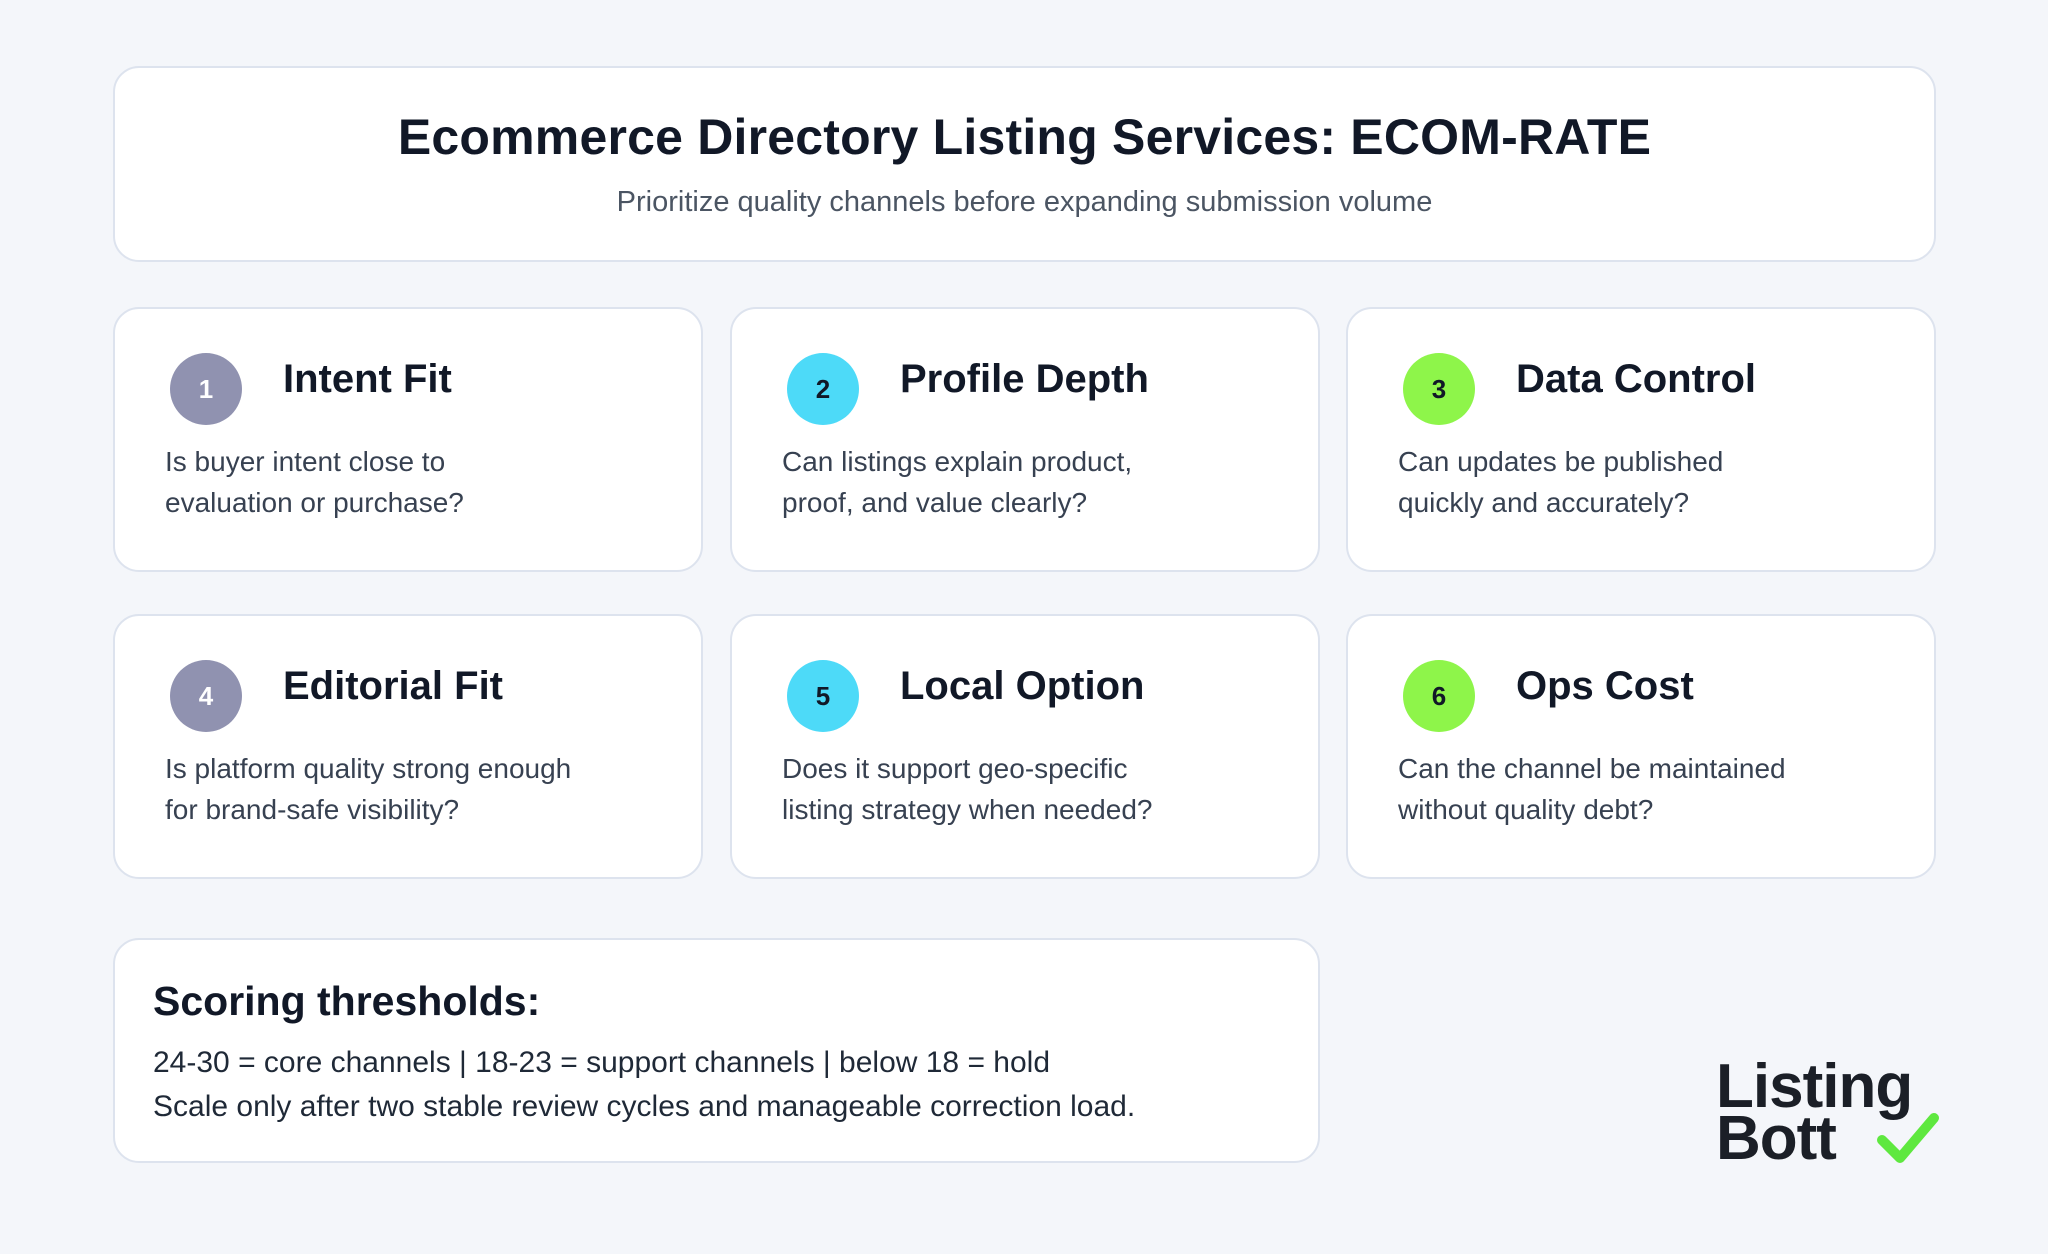 The height and width of the screenshot is (1254, 2048). I want to click on checkmark-icon, so click(1908, 1138).